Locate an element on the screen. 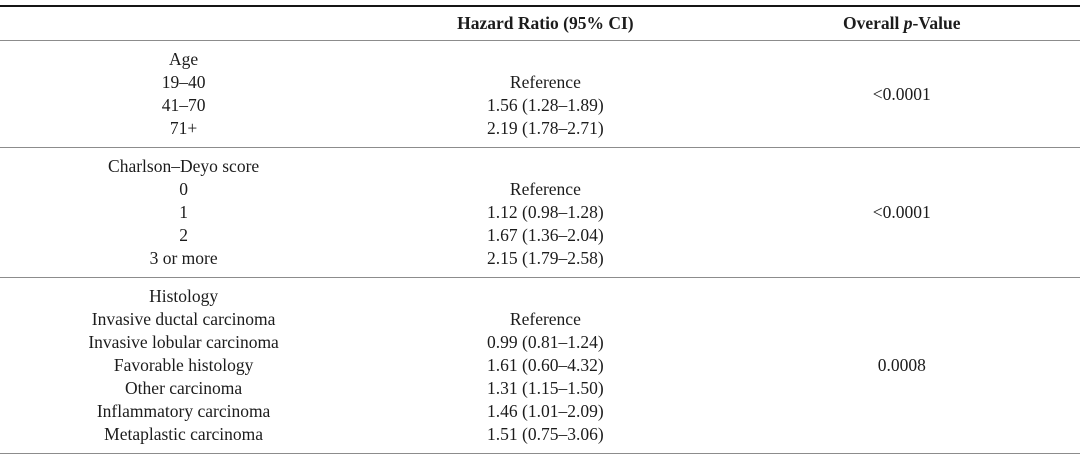 The height and width of the screenshot is (463, 1080). category-cell: 1 is located at coordinates (183, 212).